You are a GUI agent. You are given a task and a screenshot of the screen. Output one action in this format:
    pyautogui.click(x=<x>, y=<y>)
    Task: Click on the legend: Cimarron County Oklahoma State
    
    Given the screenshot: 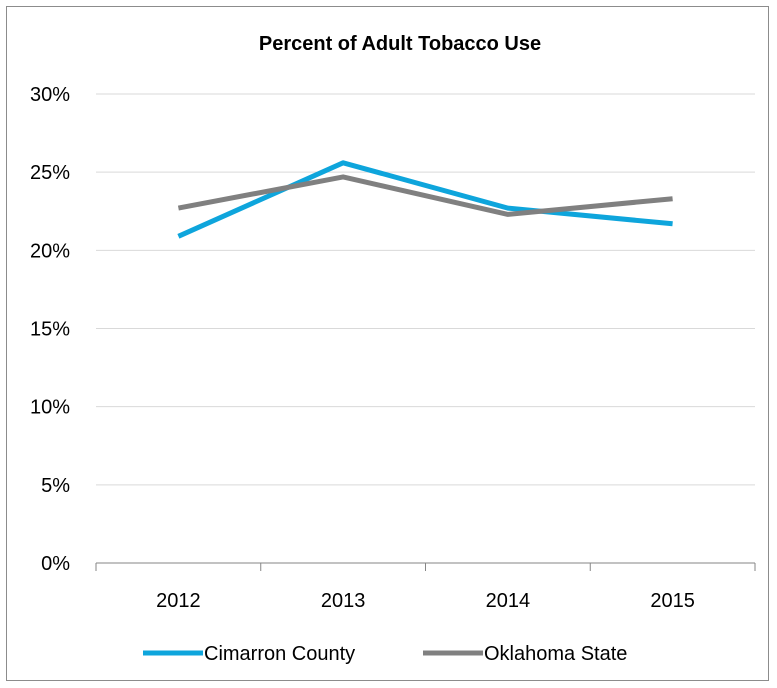 What is the action you would take?
    pyautogui.click(x=385, y=654)
    